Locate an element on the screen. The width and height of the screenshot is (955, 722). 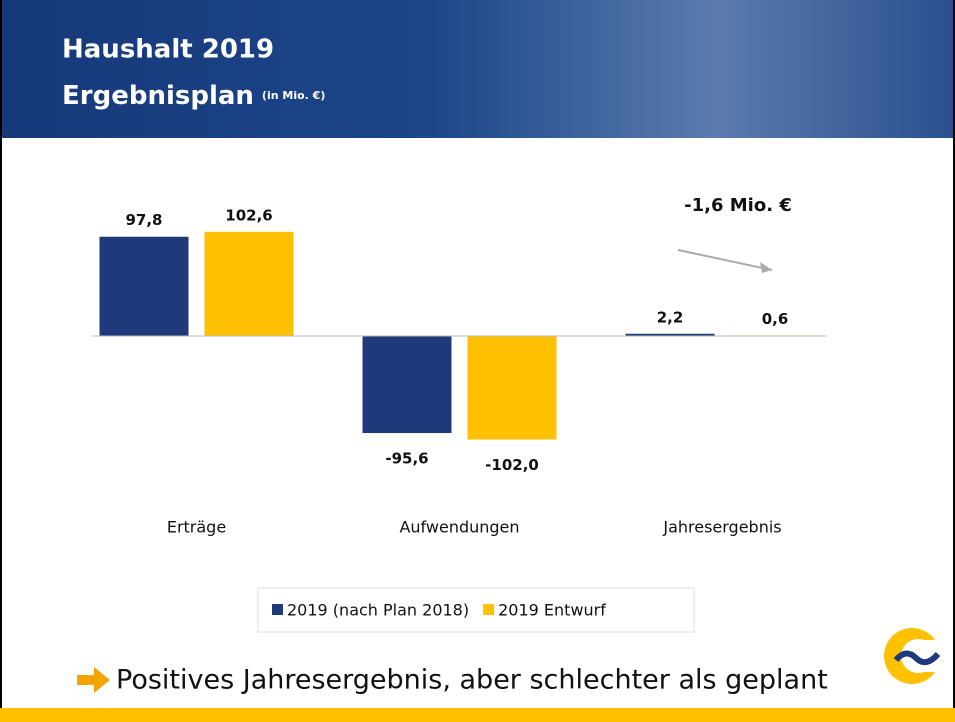
slide-subtitle: Ergebnisplan (in Mio. €) is located at coordinates (193, 96).